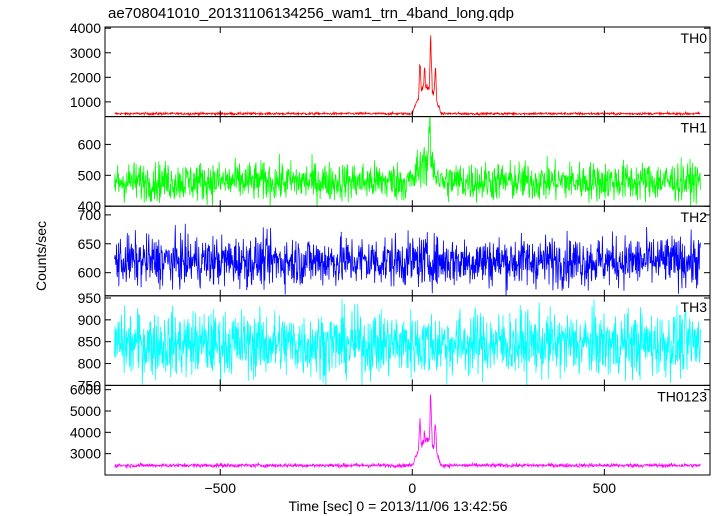 This screenshot has height=516, width=717. Describe the element at coordinates (407, 342) in the screenshot. I see `series-line-th3` at that location.